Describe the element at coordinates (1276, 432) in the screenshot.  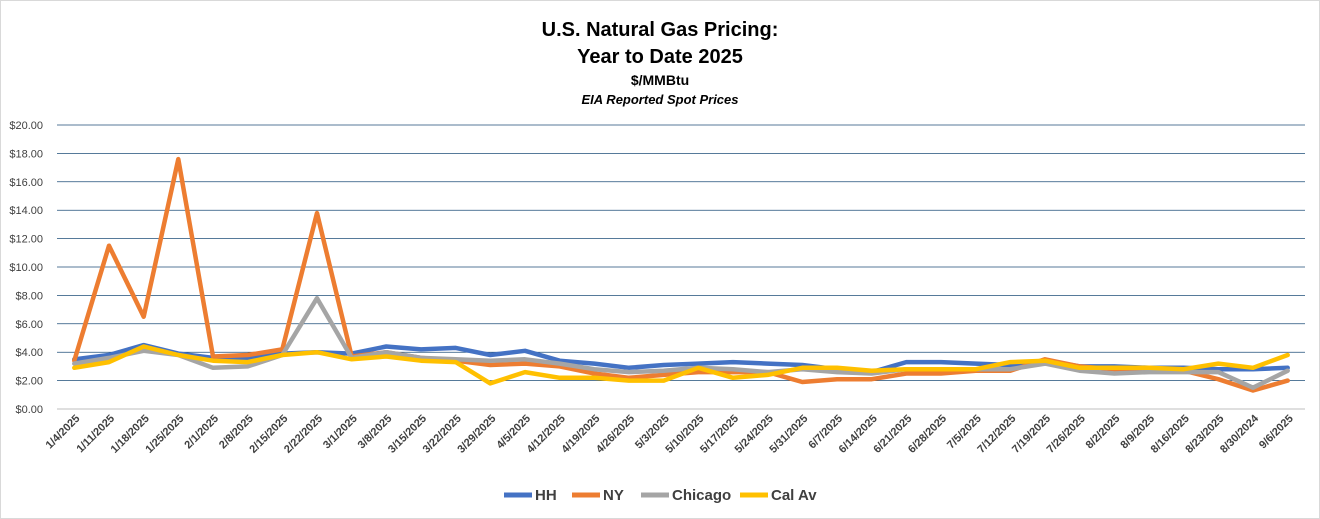
I see `x-tick-label: 9/6/2025` at that location.